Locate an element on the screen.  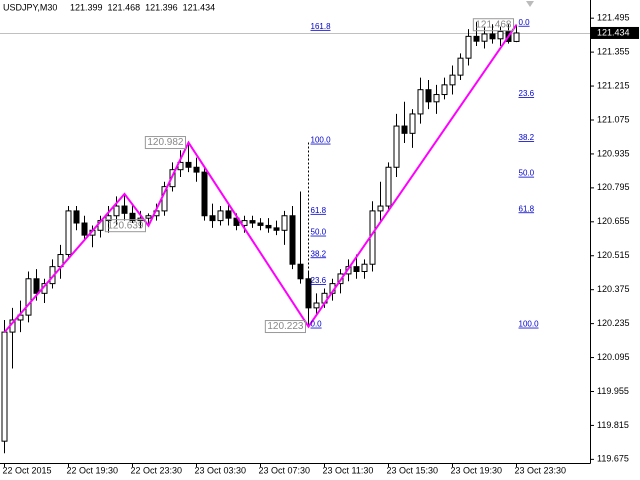
zigzag-label: 120.223 is located at coordinates (285, 326).